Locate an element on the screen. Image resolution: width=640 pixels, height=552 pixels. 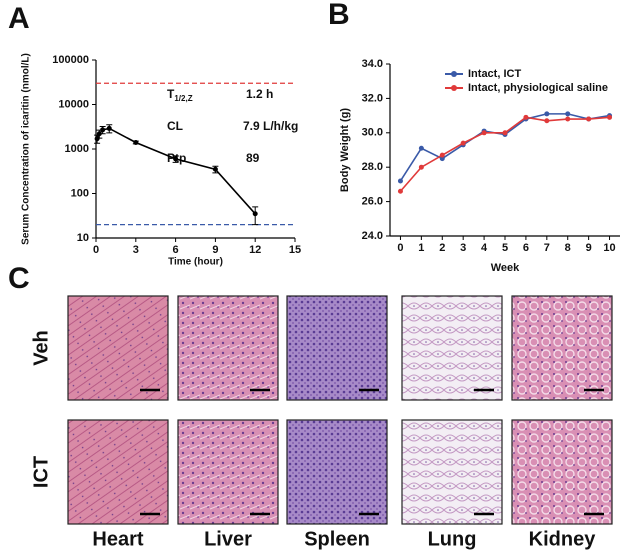
annotation-label: T1/2,Z is located at coordinates (180, 95).